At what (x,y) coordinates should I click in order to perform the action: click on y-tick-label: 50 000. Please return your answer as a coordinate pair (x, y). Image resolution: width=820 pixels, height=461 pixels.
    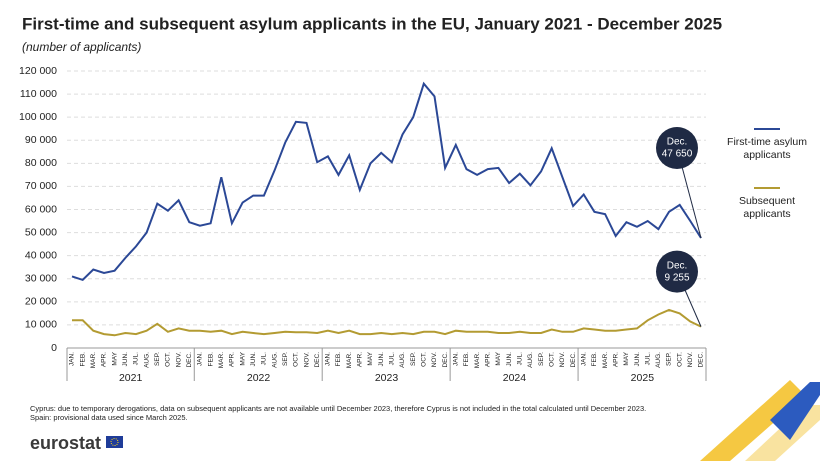
    Looking at the image, I should click on (41, 232).